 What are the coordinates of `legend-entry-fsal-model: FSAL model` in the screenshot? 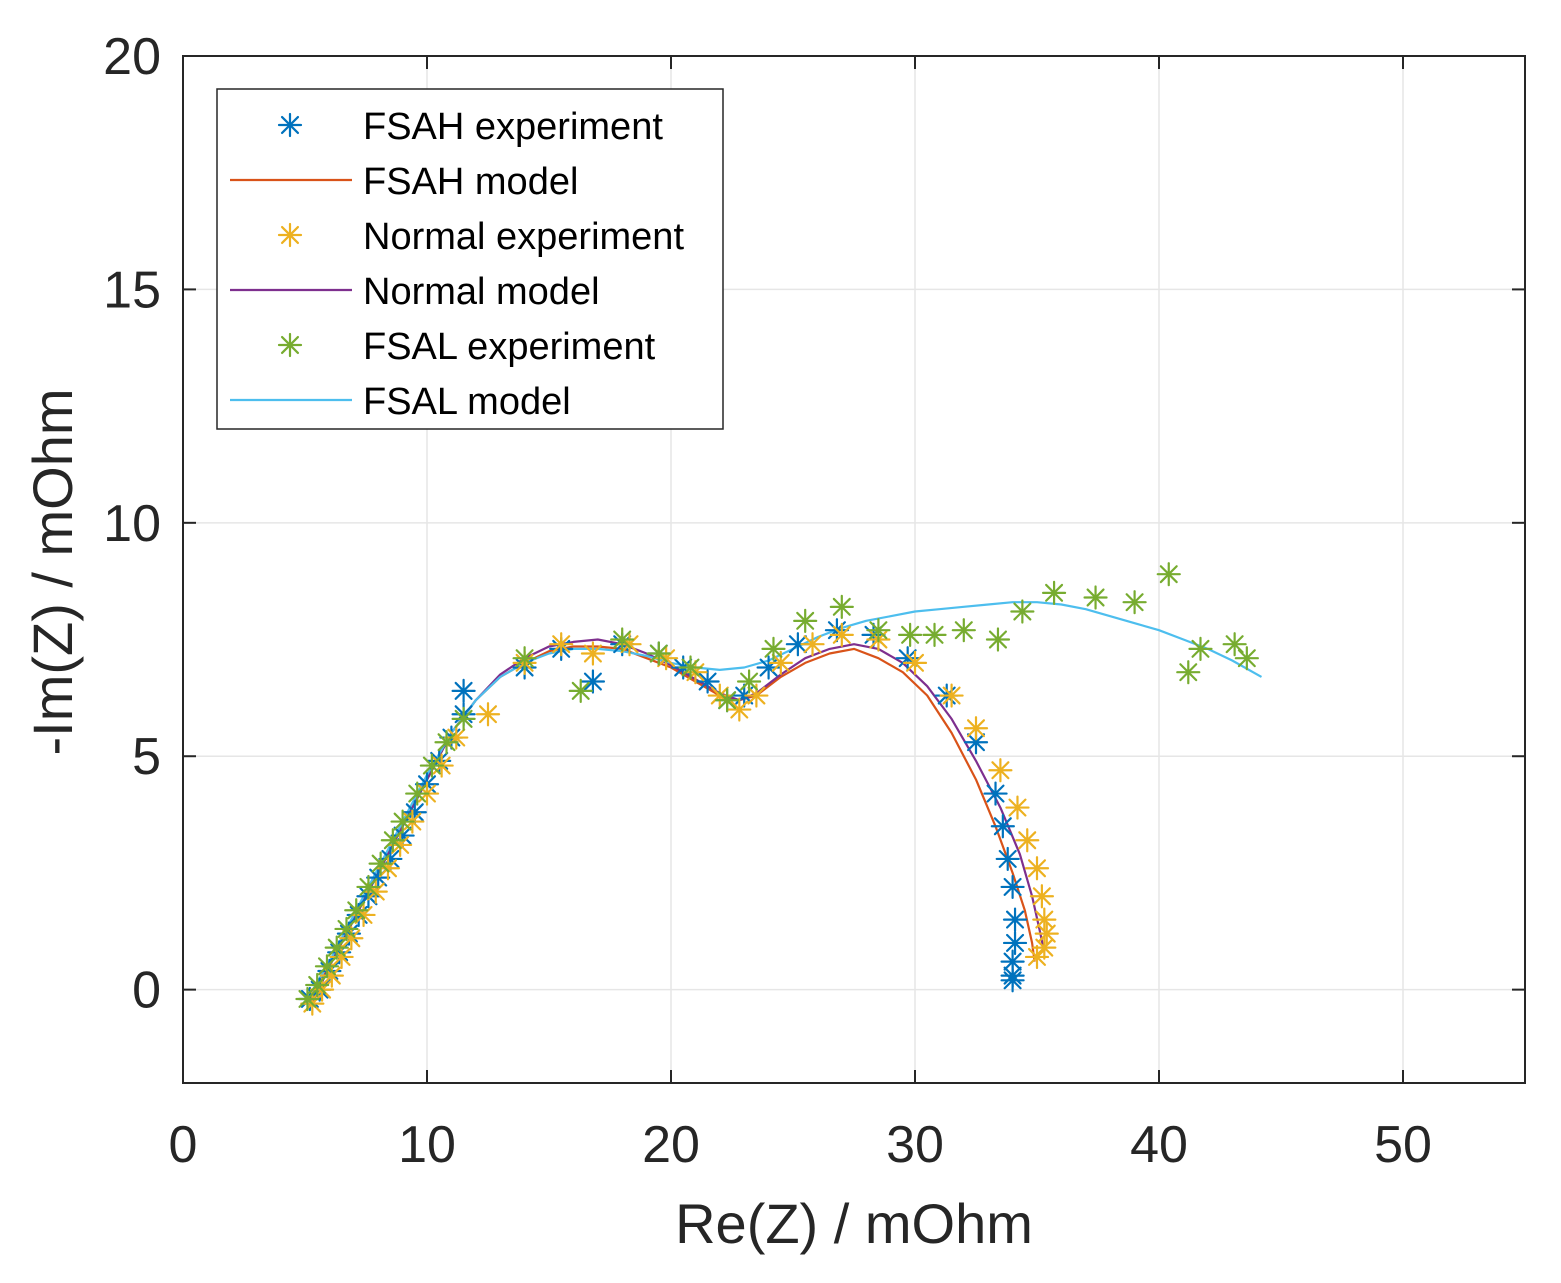 It's located at (400, 402).